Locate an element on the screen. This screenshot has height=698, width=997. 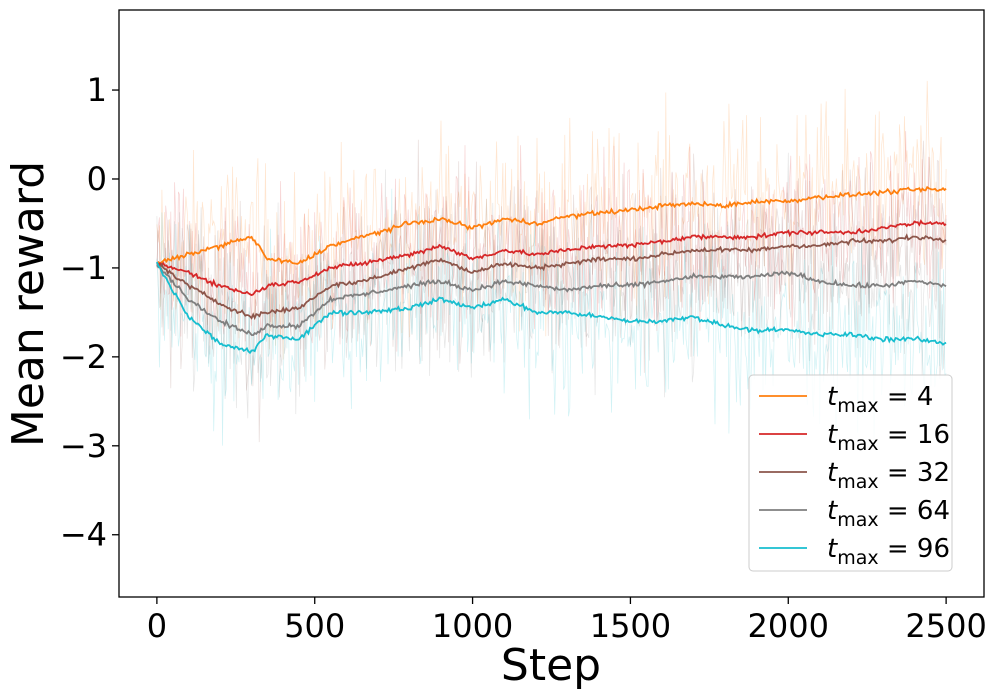
x-axis-title: Step is located at coordinates (551, 665).